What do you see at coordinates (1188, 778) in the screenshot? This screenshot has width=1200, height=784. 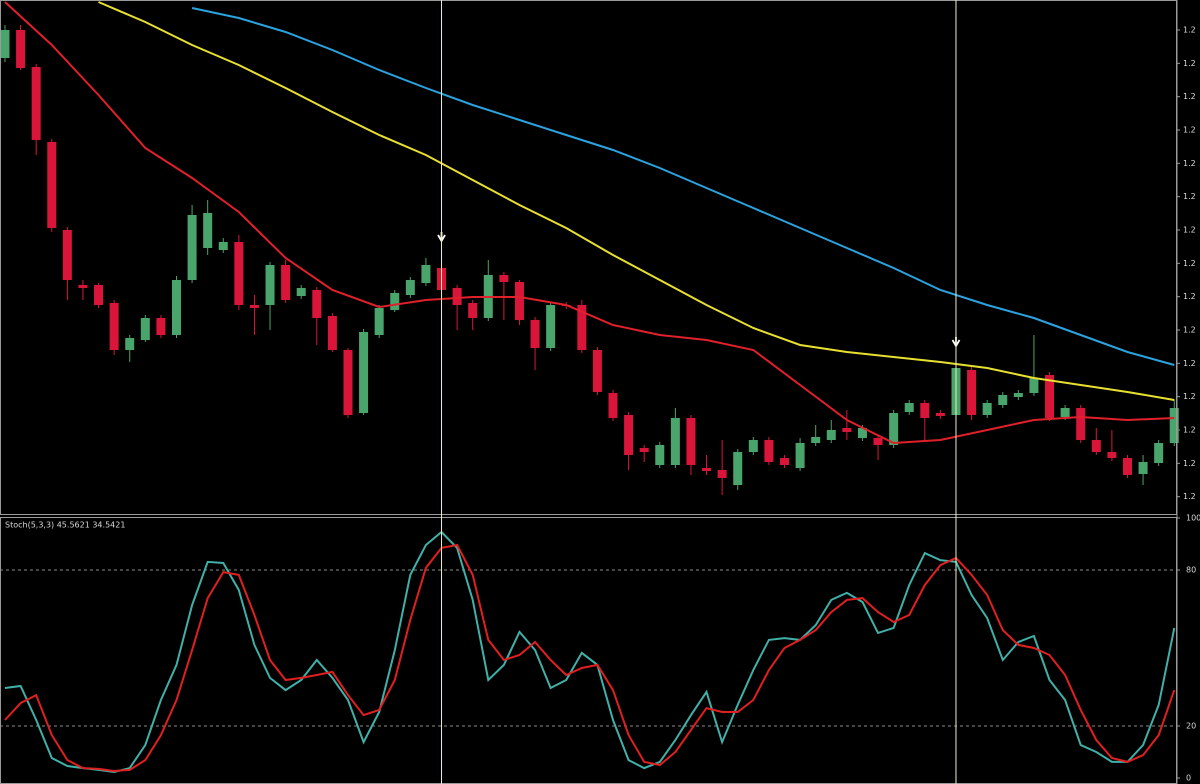 I see `y-tick-label: 0` at bounding box center [1188, 778].